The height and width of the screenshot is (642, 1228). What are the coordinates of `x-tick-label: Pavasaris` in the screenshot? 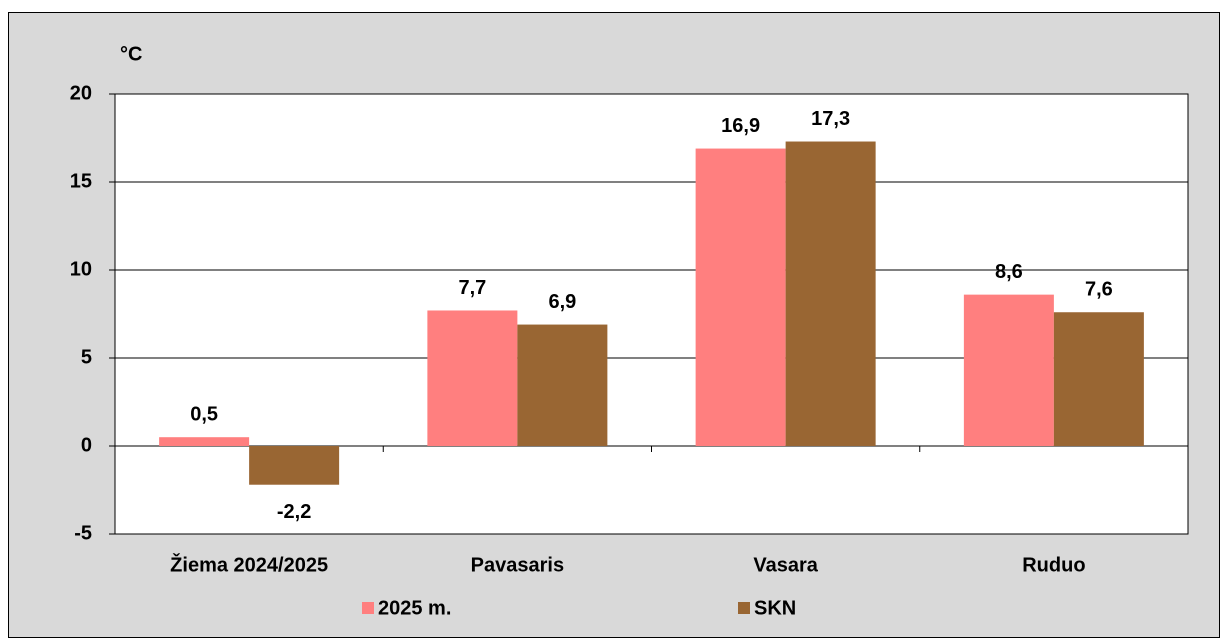 It's located at (517, 565).